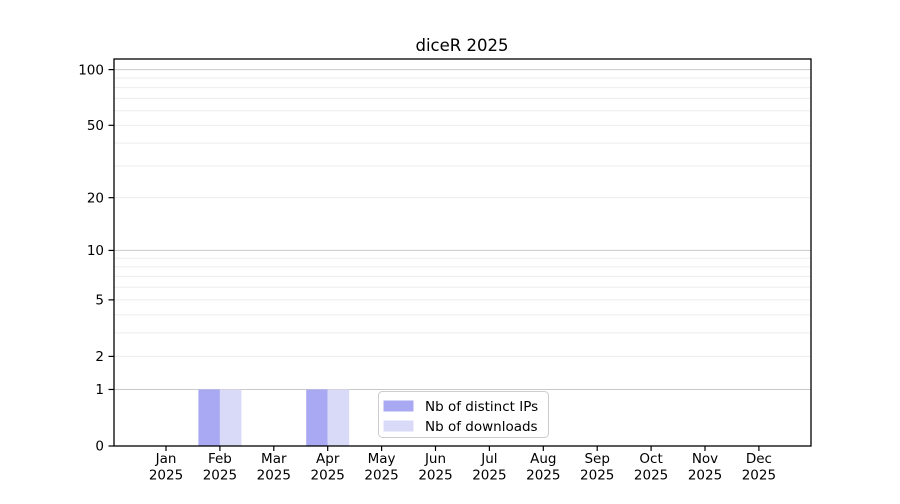  What do you see at coordinates (462, 45) in the screenshot?
I see `chart-title: diceR 2025` at bounding box center [462, 45].